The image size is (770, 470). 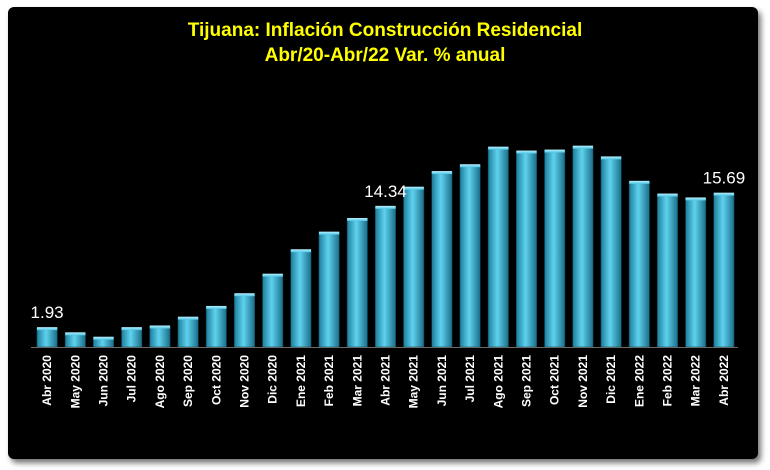 What do you see at coordinates (611, 252) in the screenshot?
I see `bar-dic-2021` at bounding box center [611, 252].